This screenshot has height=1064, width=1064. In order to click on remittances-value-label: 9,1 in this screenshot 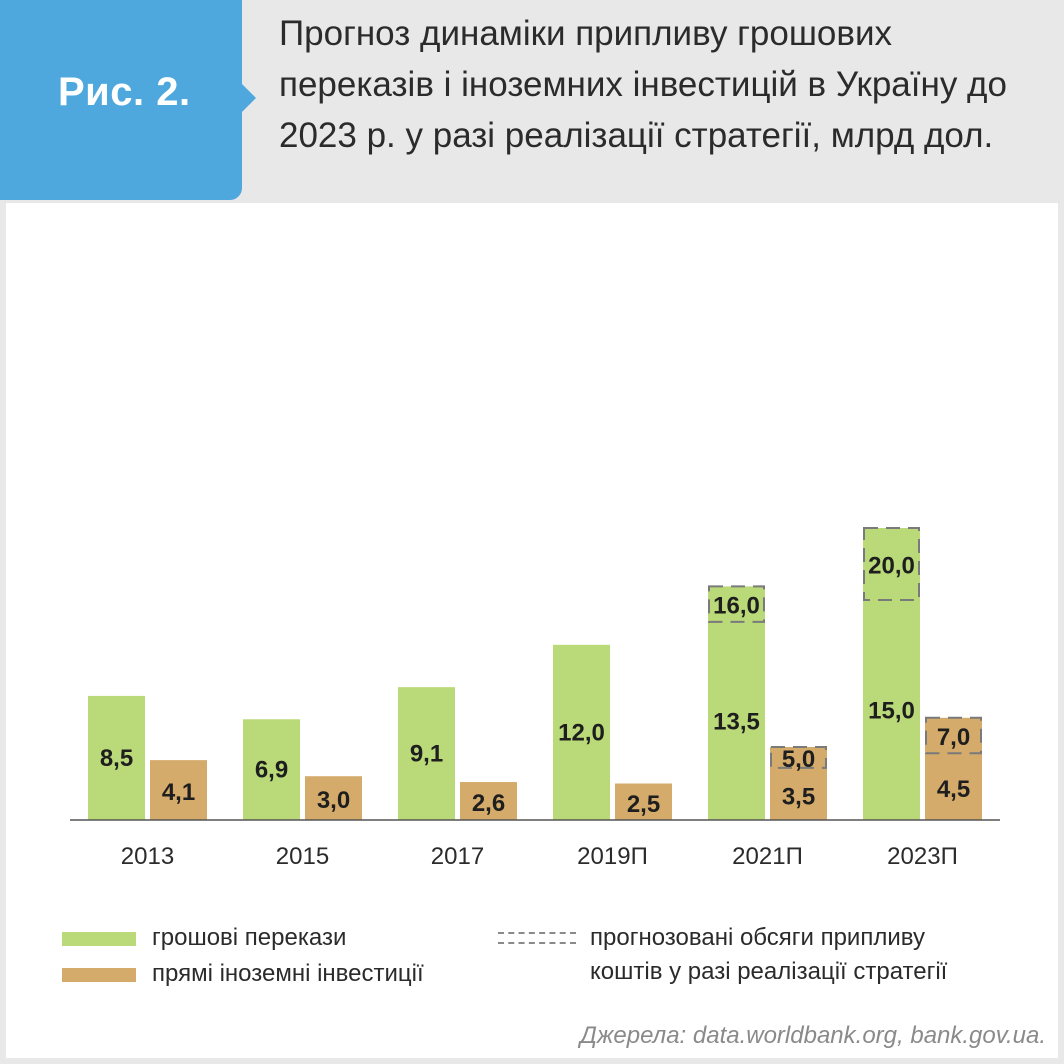, I will do `click(426, 754)`.